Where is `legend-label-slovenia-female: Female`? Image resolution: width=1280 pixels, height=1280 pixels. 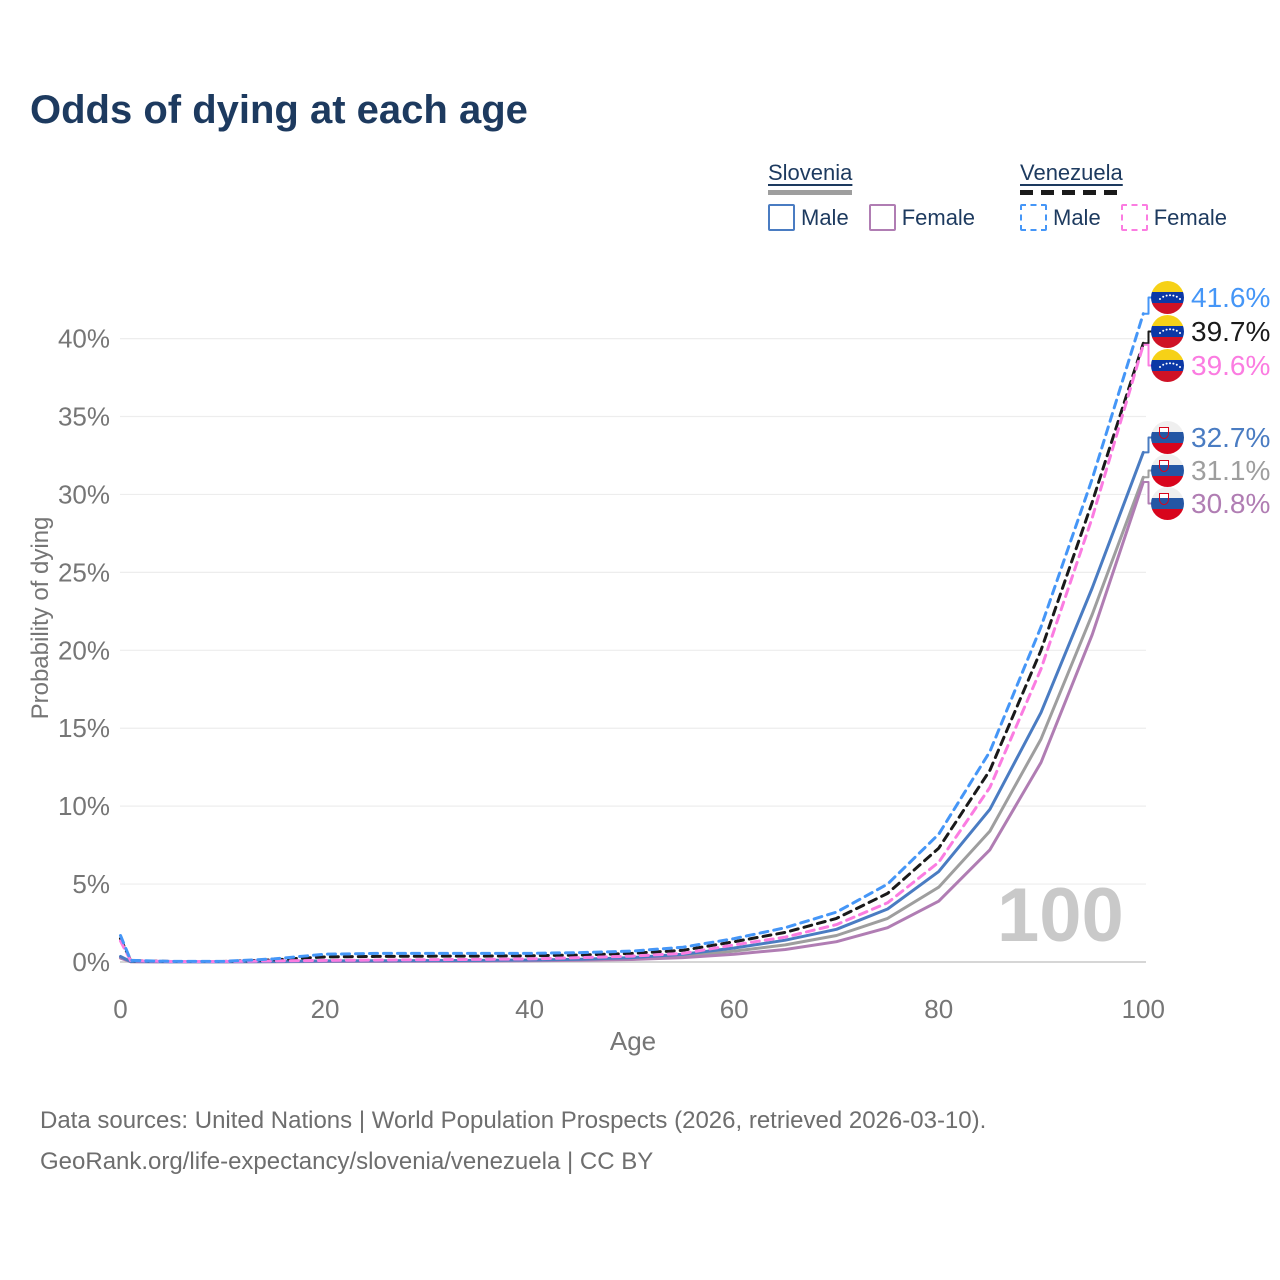 legend-label-slovenia-female: Female is located at coordinates (938, 217).